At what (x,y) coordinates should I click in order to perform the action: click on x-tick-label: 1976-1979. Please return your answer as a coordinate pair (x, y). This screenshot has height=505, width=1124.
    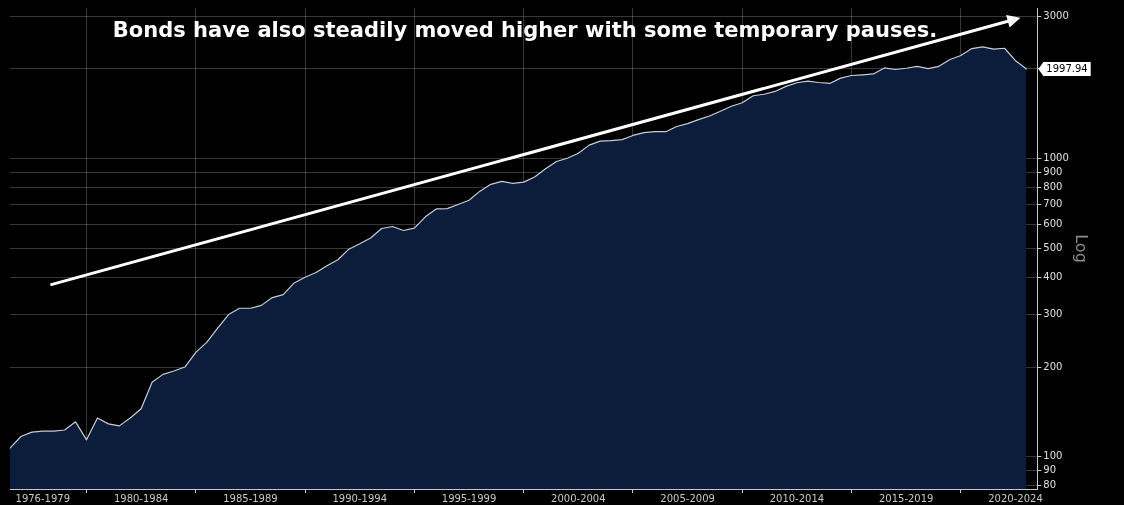
    Looking at the image, I should click on (43, 498).